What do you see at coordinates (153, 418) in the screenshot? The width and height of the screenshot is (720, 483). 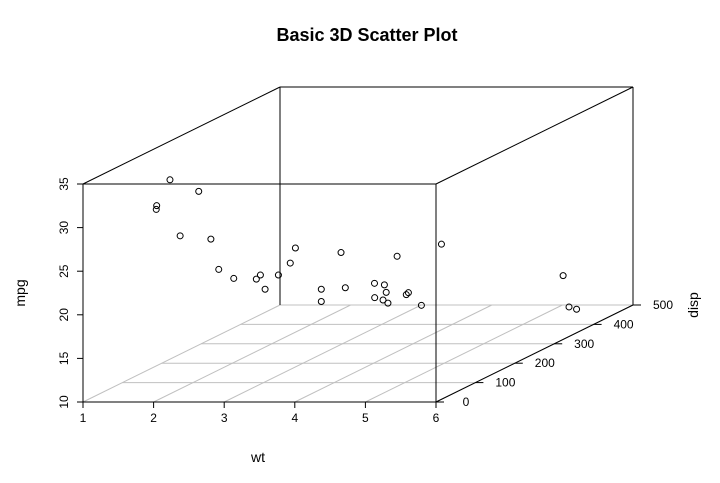 I see `x-tick-label: 2` at bounding box center [153, 418].